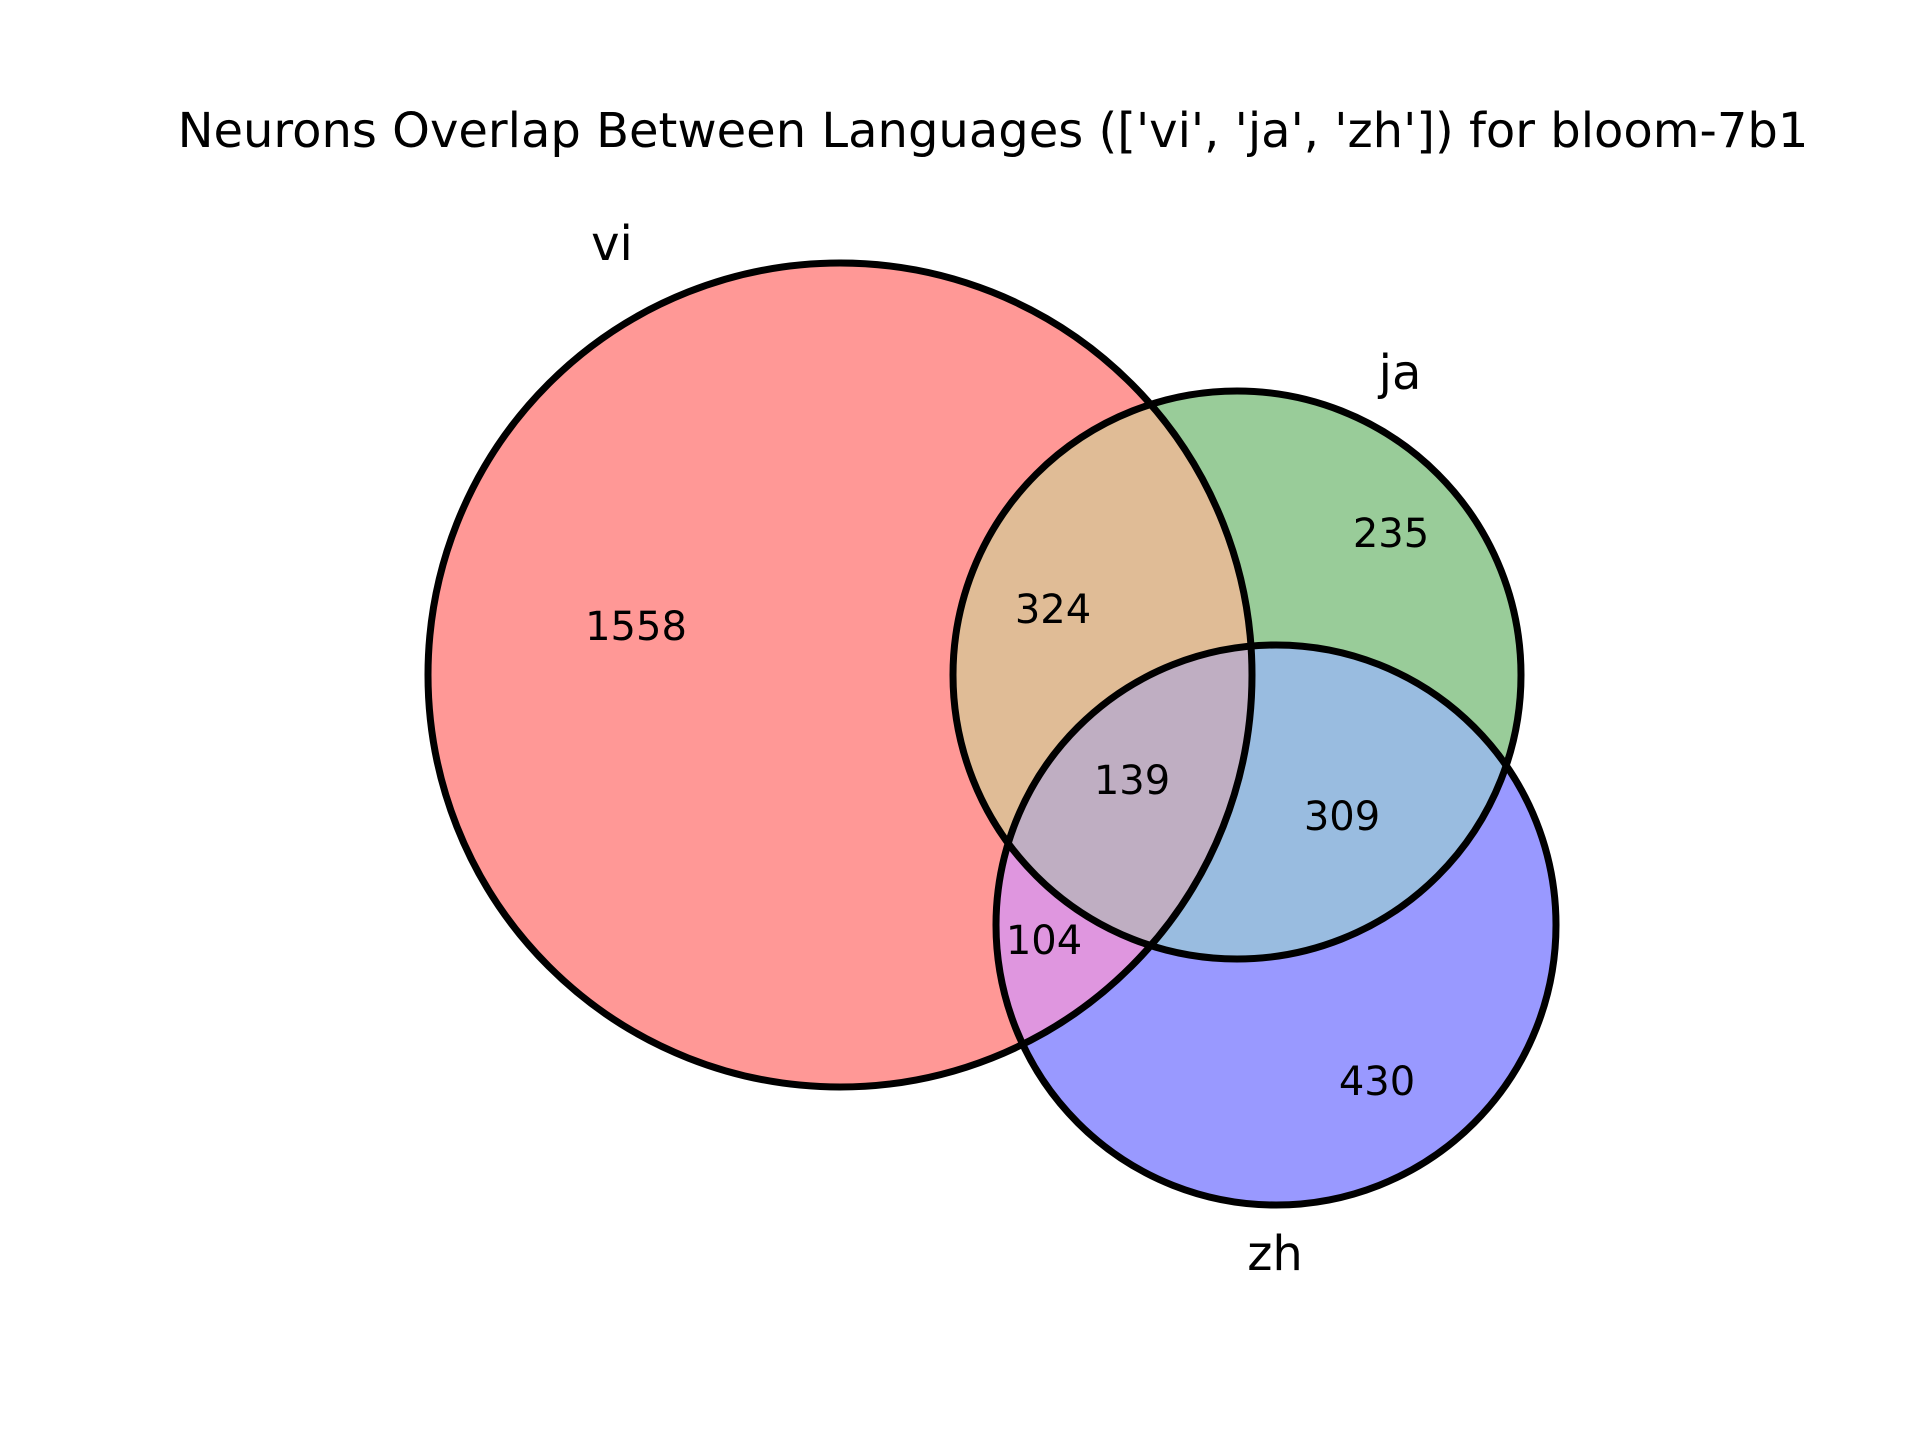  I want to click on region-label-vi-only: 1558, so click(636, 627).